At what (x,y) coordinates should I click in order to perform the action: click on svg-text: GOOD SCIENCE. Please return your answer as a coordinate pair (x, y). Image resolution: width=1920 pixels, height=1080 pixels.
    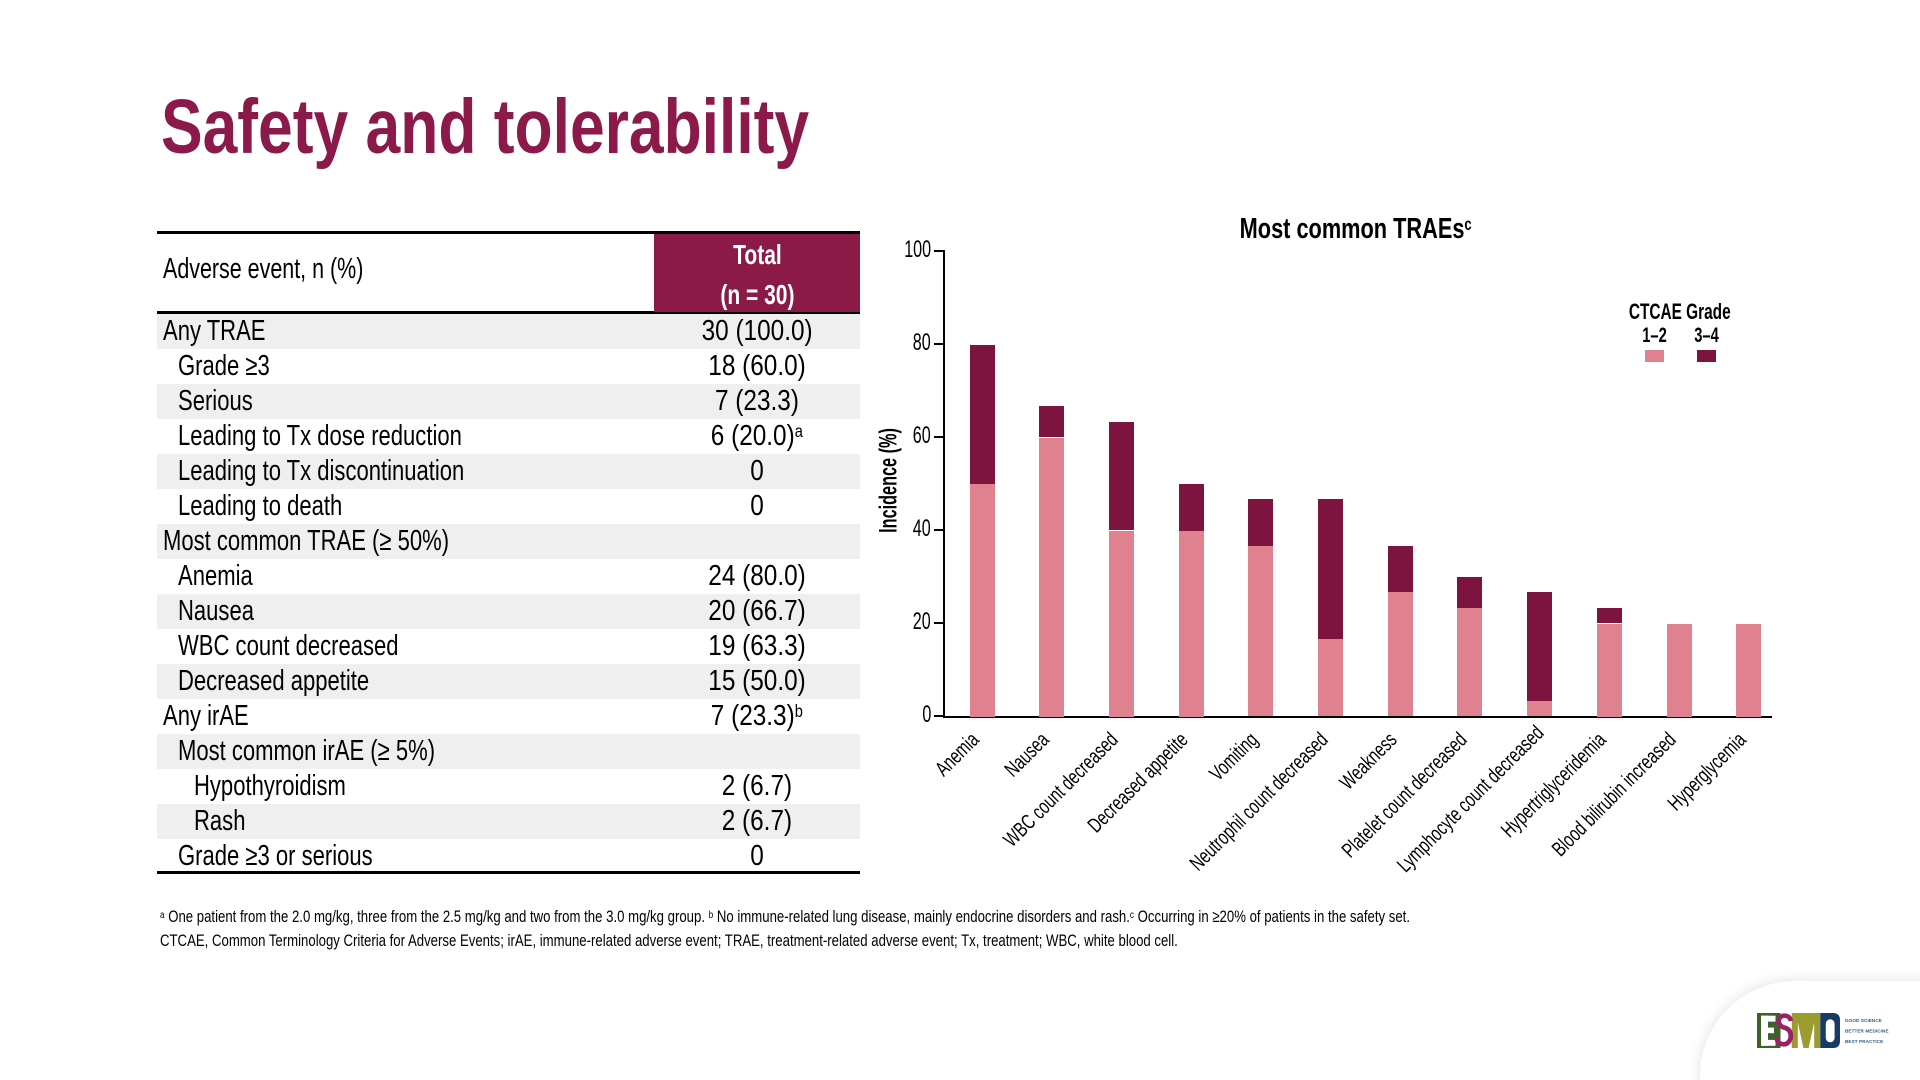
    Looking at the image, I should click on (1863, 1020).